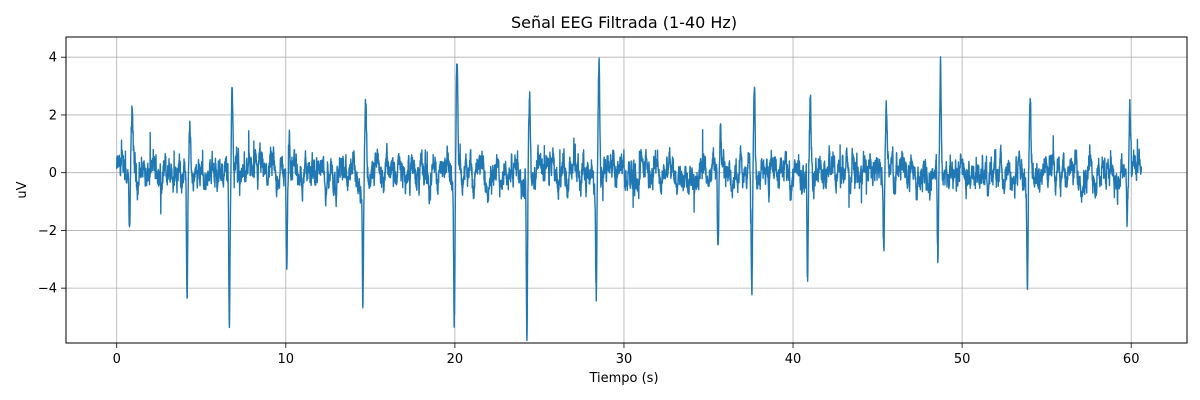  I want to click on x-tick-label: 20, so click(455, 359).